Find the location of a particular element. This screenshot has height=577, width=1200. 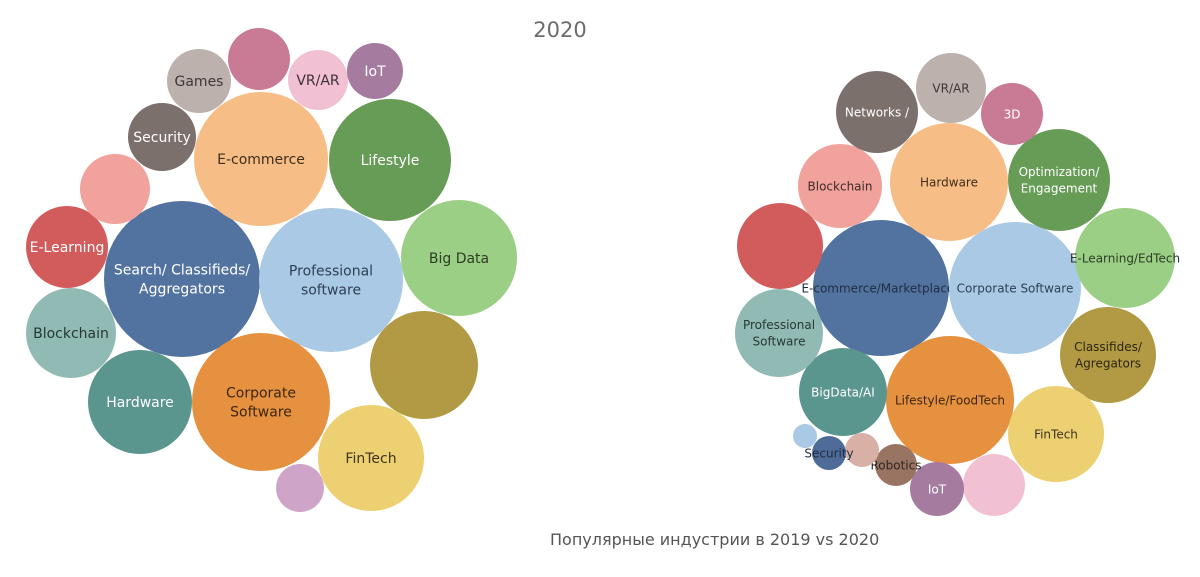

bubble-label-search-classifieds-aggregators: Search/ Classifieds/Aggregators is located at coordinates (182, 280).